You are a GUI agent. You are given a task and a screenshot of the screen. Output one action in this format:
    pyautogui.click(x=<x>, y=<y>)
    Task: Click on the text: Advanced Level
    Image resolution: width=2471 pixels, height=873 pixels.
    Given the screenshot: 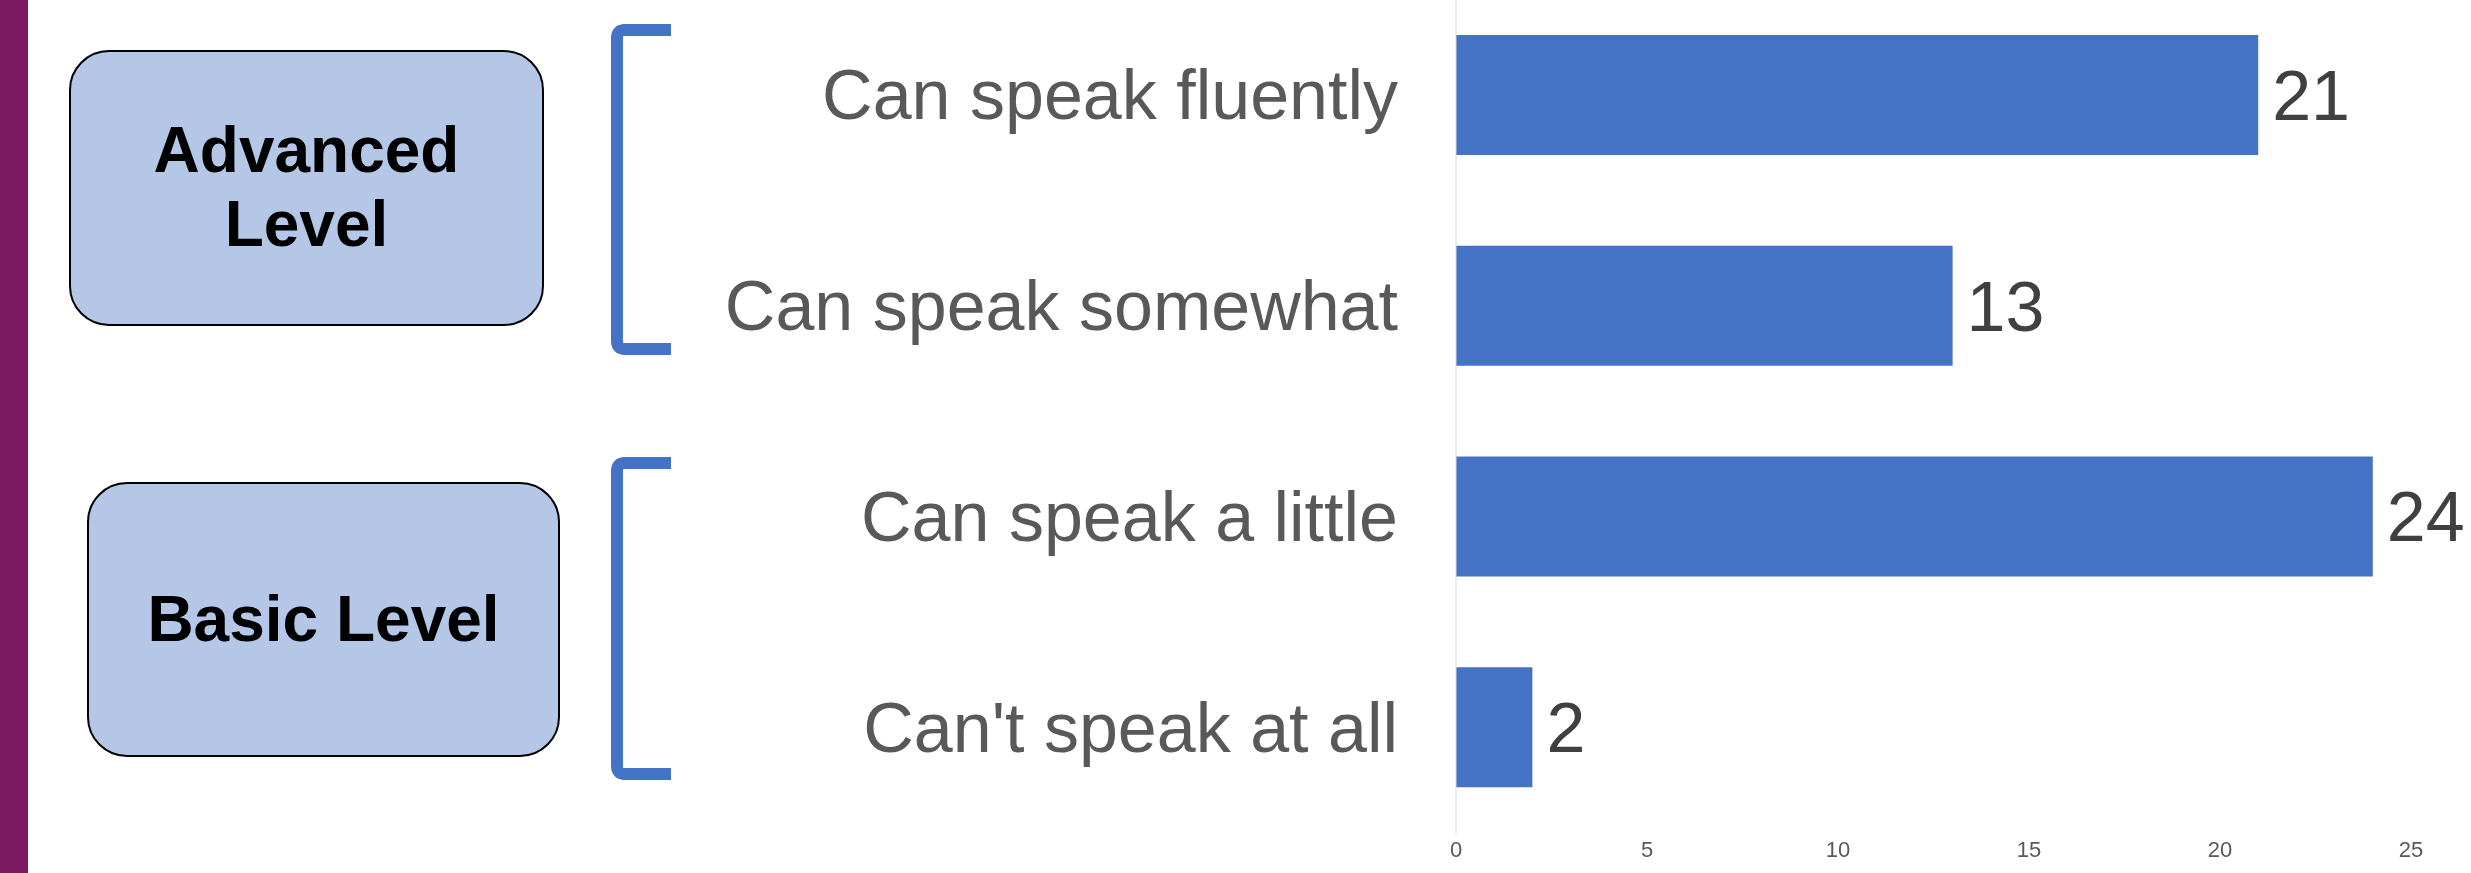 What is the action you would take?
    pyautogui.click(x=306, y=188)
    